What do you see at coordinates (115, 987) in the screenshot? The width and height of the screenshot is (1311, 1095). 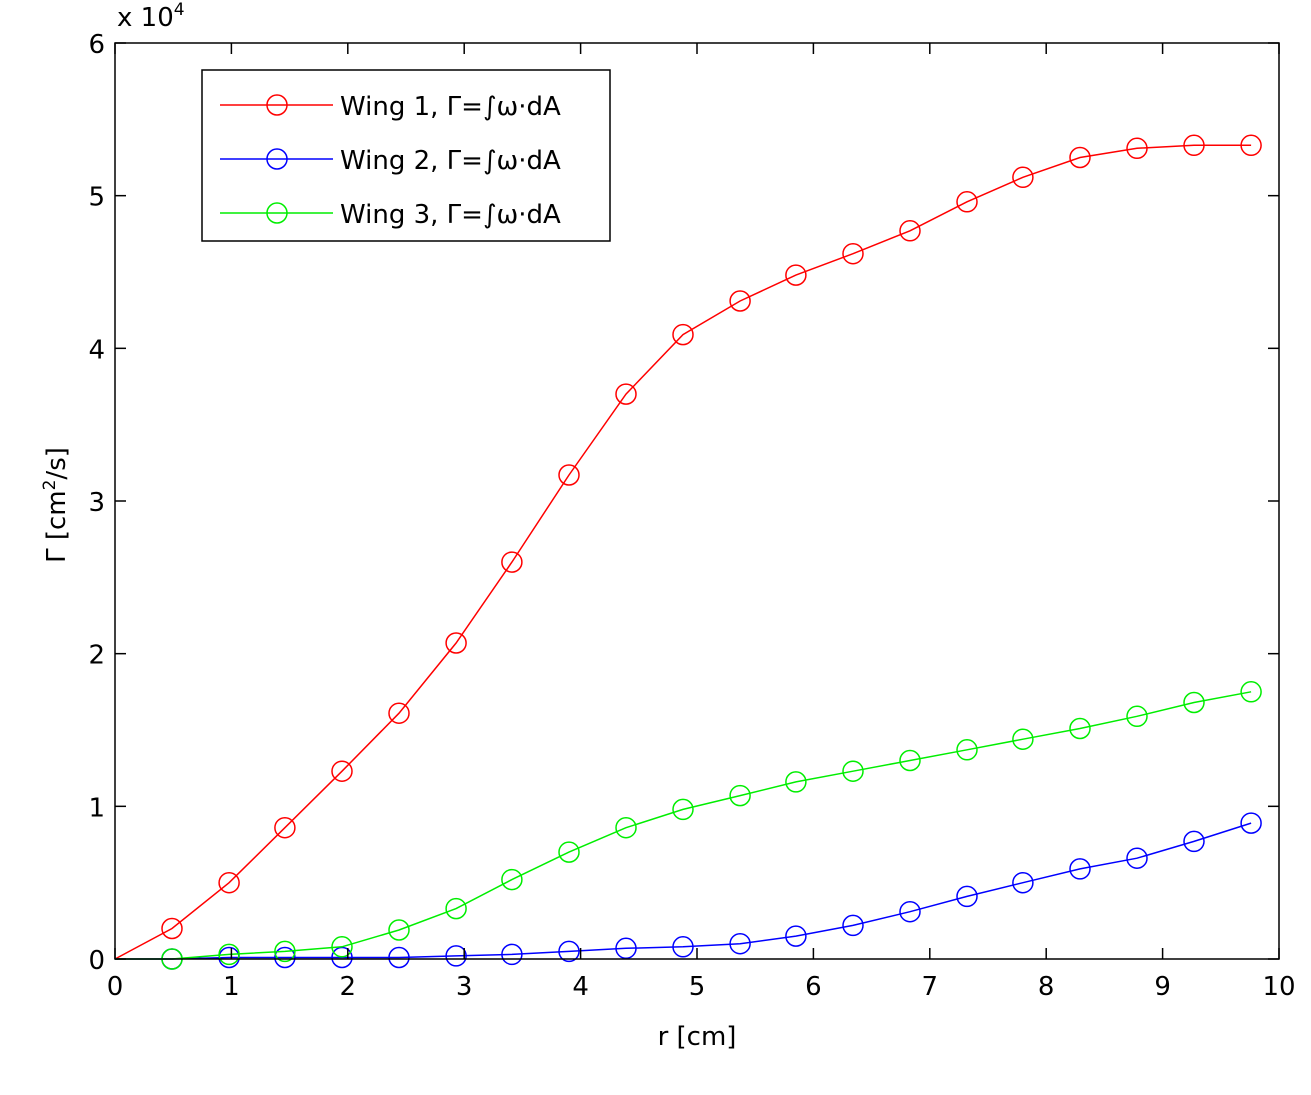 I see `x-tick-label-0: 0` at bounding box center [115, 987].